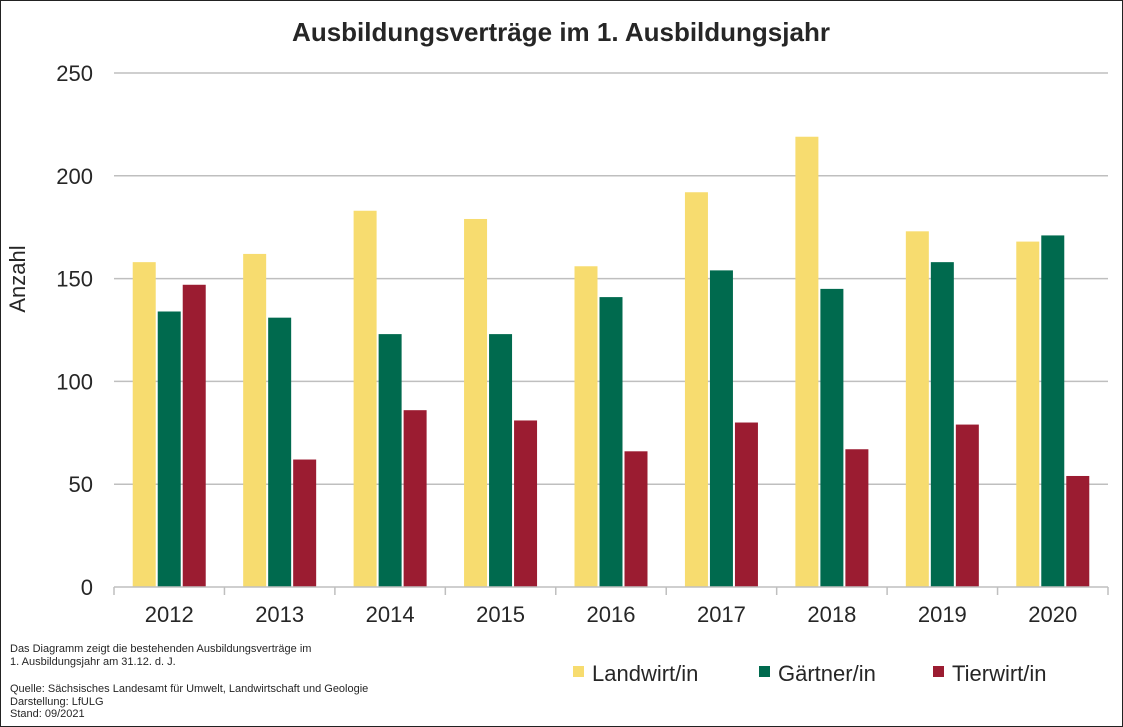  I want to click on bar-grtnerin-2013, so click(280, 452).